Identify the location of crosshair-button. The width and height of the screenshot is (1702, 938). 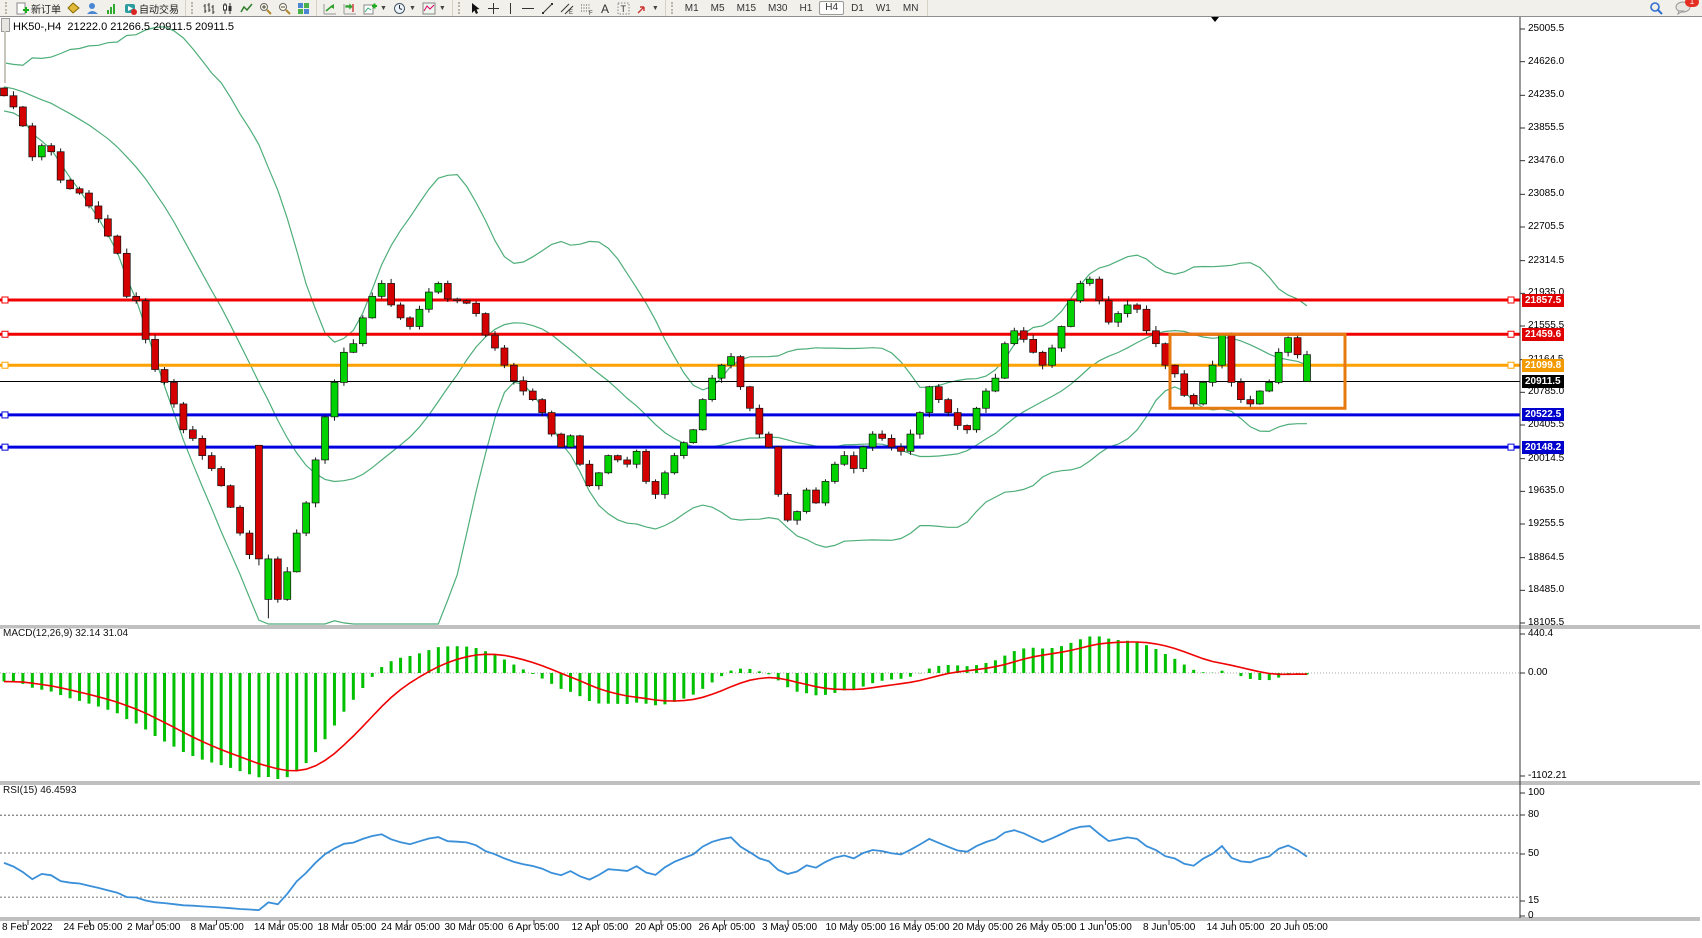
(493, 8).